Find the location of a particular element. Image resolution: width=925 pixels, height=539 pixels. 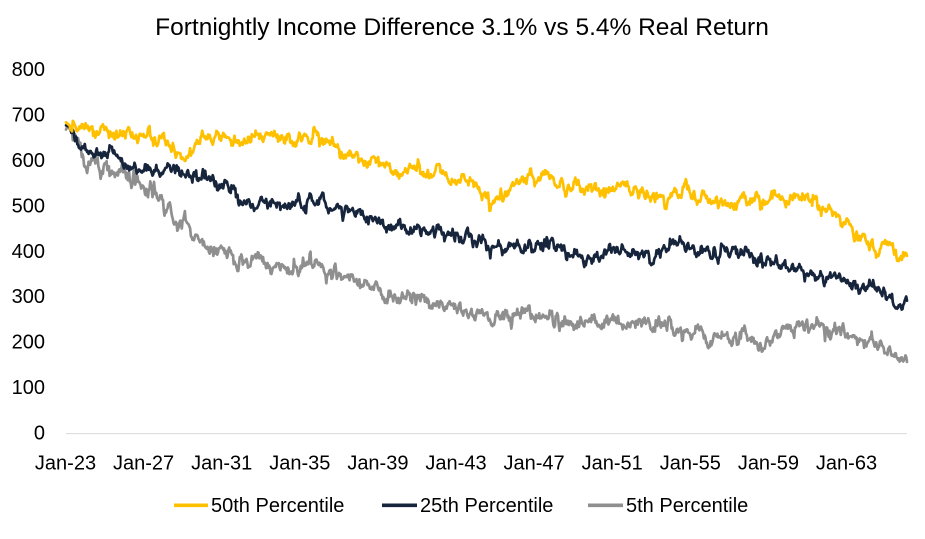

svg-text: Jan-31 is located at coordinates (221, 464).